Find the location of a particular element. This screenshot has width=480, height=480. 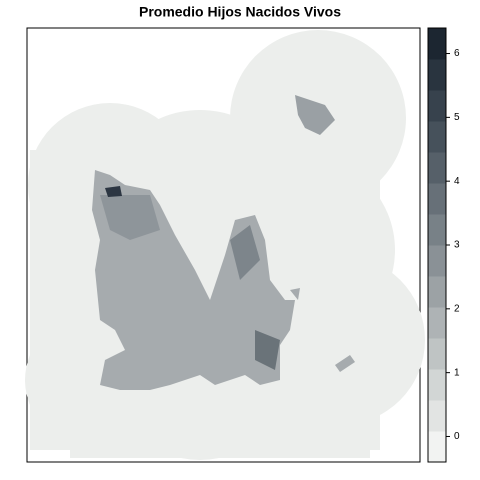

legend-tick-label: 0 is located at coordinates (457, 436).